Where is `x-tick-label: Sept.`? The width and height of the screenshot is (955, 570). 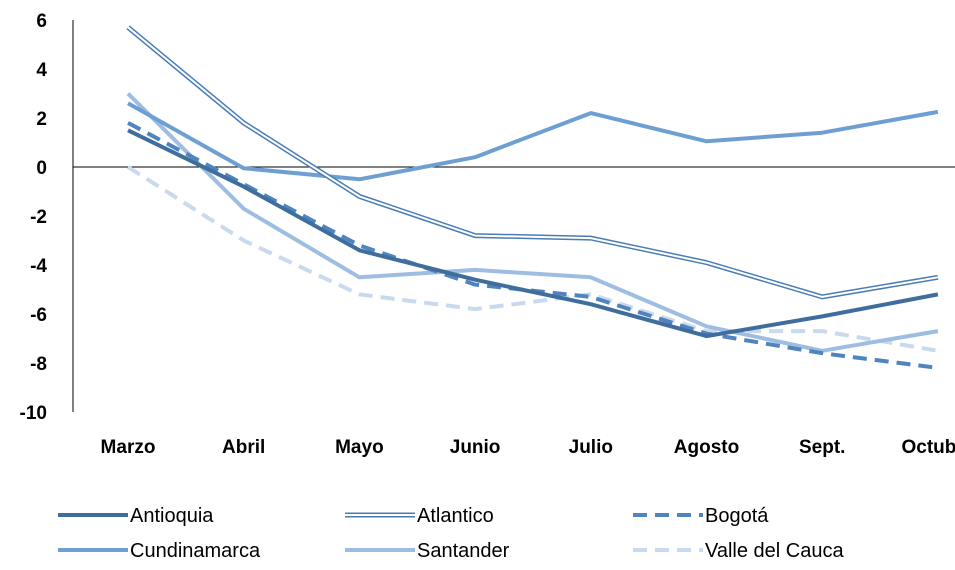 x-tick-label: Sept. is located at coordinates (822, 447).